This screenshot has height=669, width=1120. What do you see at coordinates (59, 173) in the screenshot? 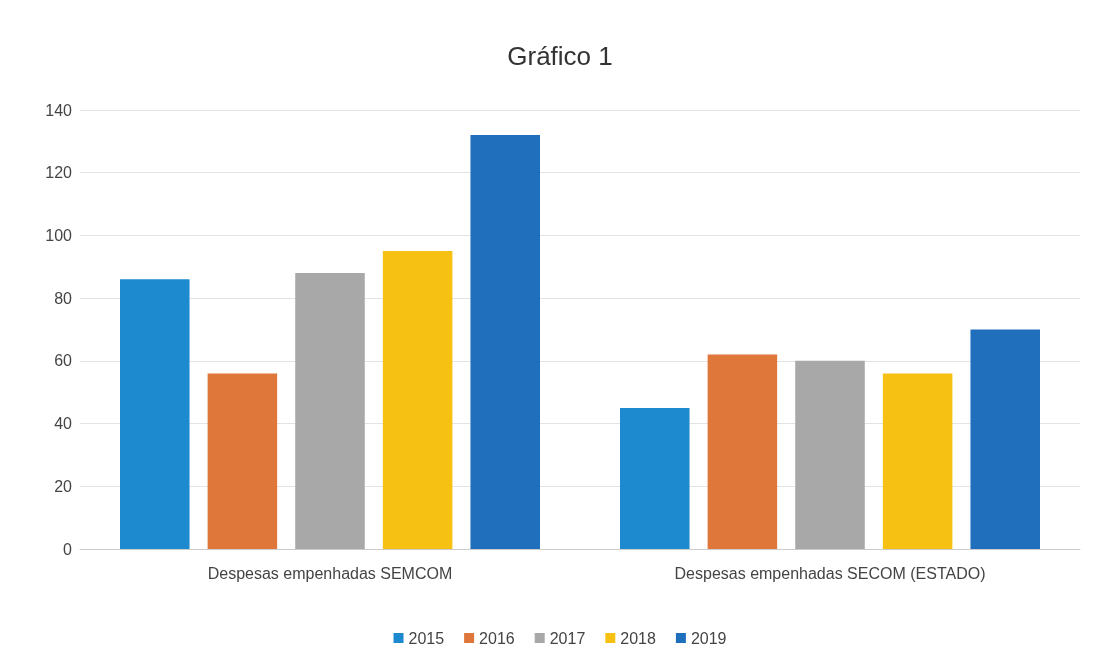
I see `y-tick-label: 120` at bounding box center [59, 173].